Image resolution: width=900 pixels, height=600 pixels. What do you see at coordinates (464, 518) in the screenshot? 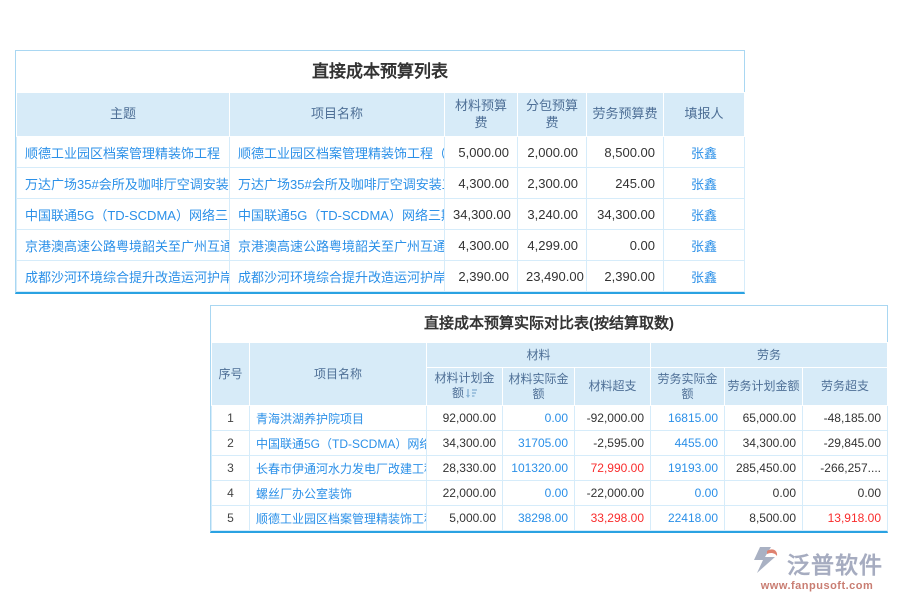
I see `material-plan-cell: 5,000.00` at bounding box center [464, 518].